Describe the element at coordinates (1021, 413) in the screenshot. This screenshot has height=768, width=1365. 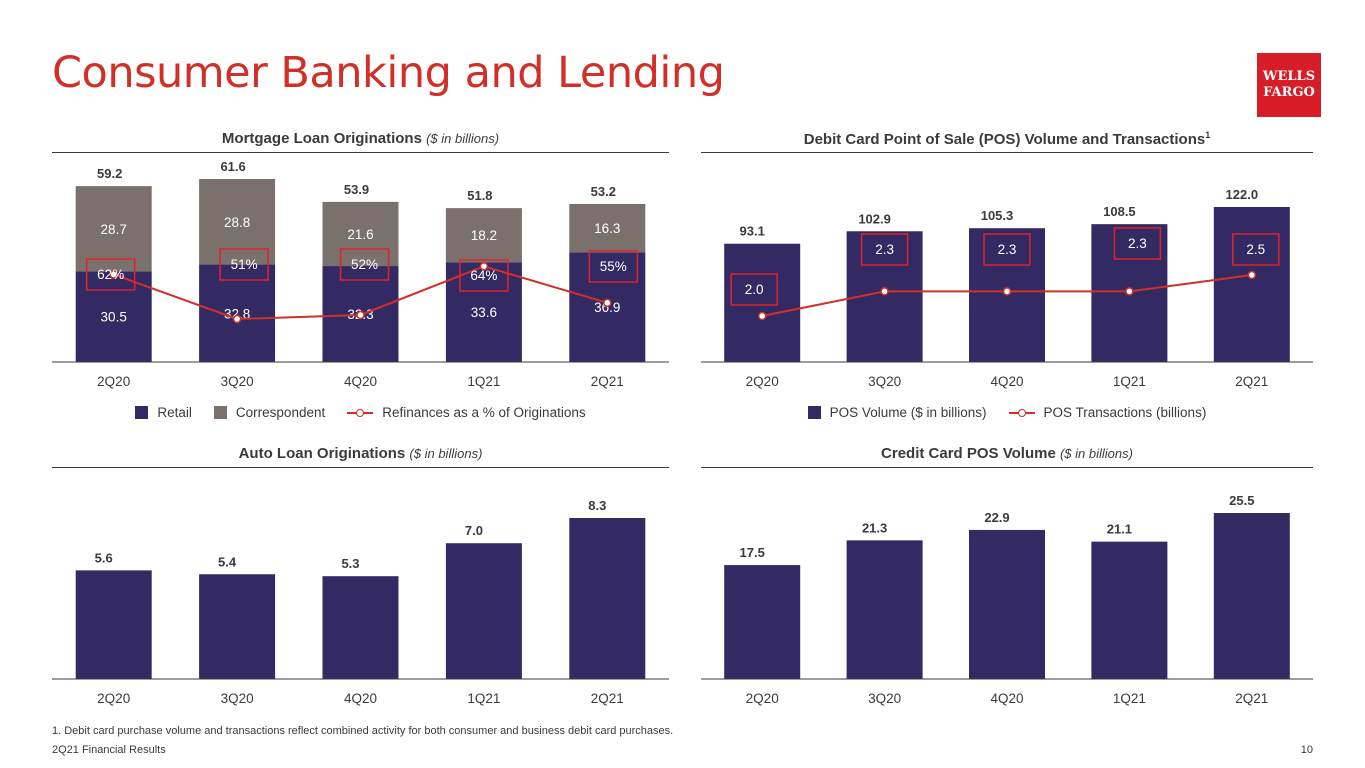
I see `legend-line-marker-pos-transactions` at that location.